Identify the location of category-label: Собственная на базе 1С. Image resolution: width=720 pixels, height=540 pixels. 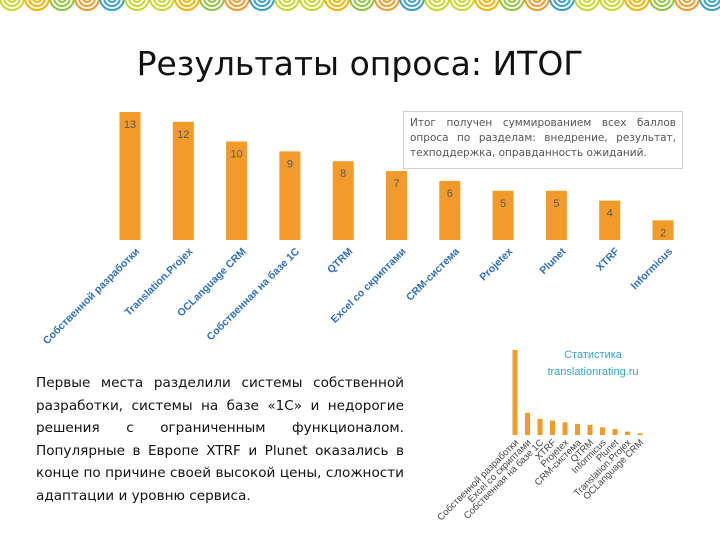
(254, 294).